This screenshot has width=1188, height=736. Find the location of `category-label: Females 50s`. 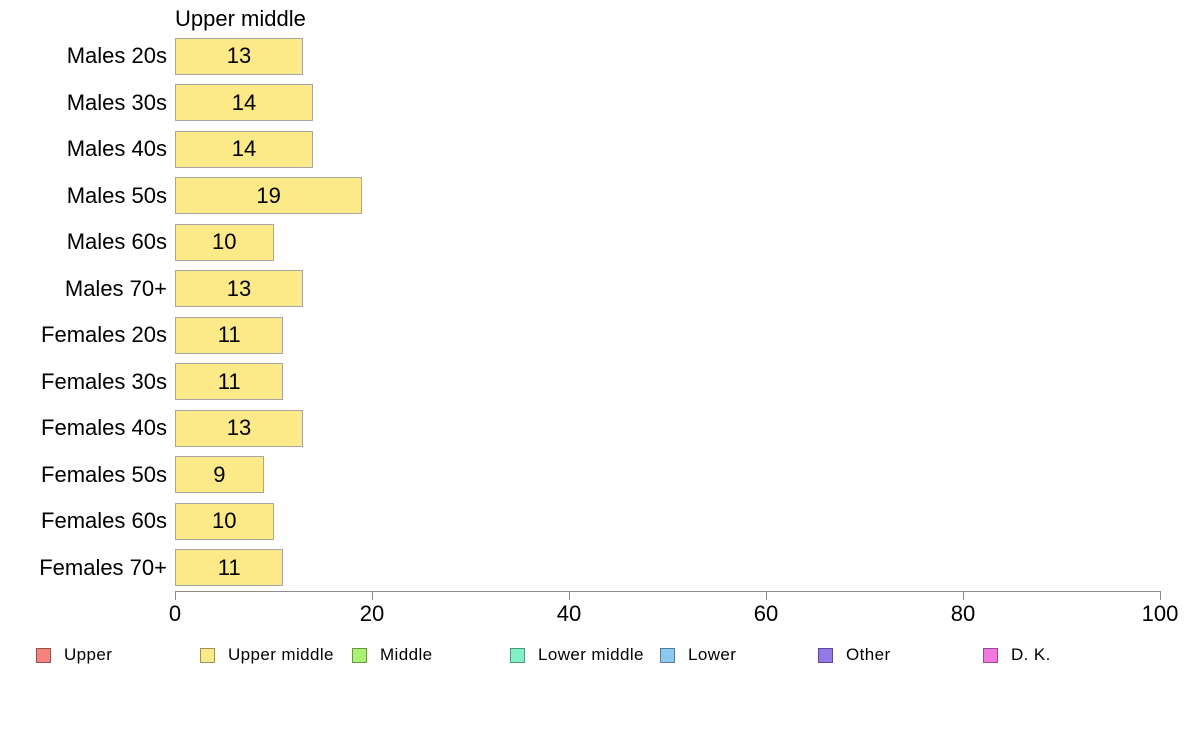

category-label: Females 50s is located at coordinates (104, 474).